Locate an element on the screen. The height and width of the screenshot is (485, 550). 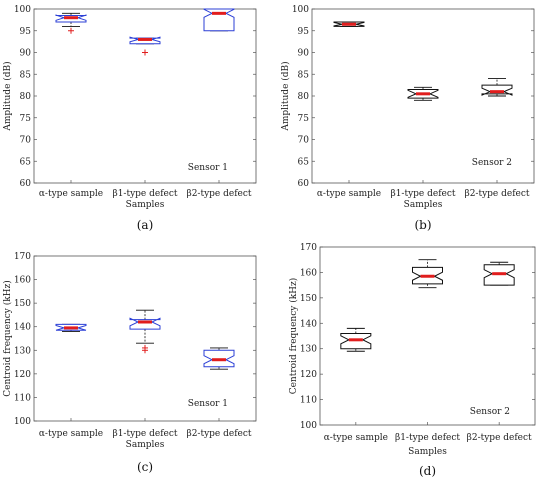
panel-caption: (b) is located at coordinates (422, 225).